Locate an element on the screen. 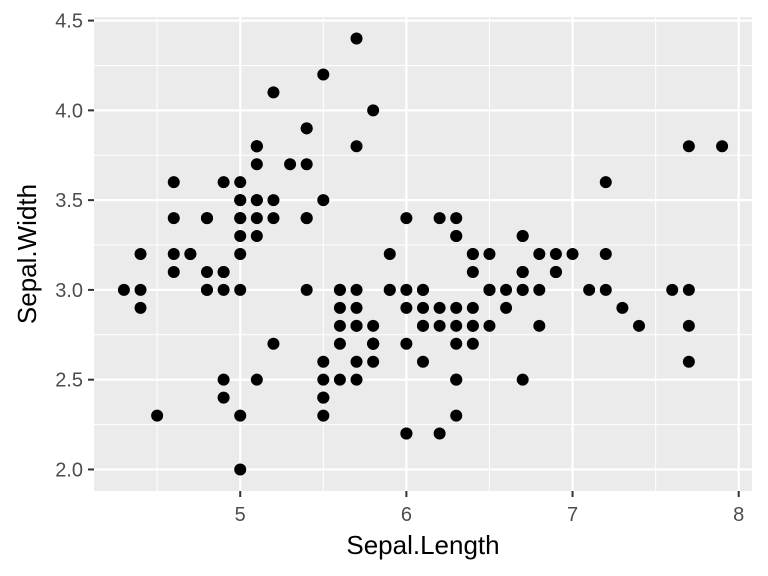 The width and height of the screenshot is (768, 576). x-tick-label: 6 is located at coordinates (406, 515).